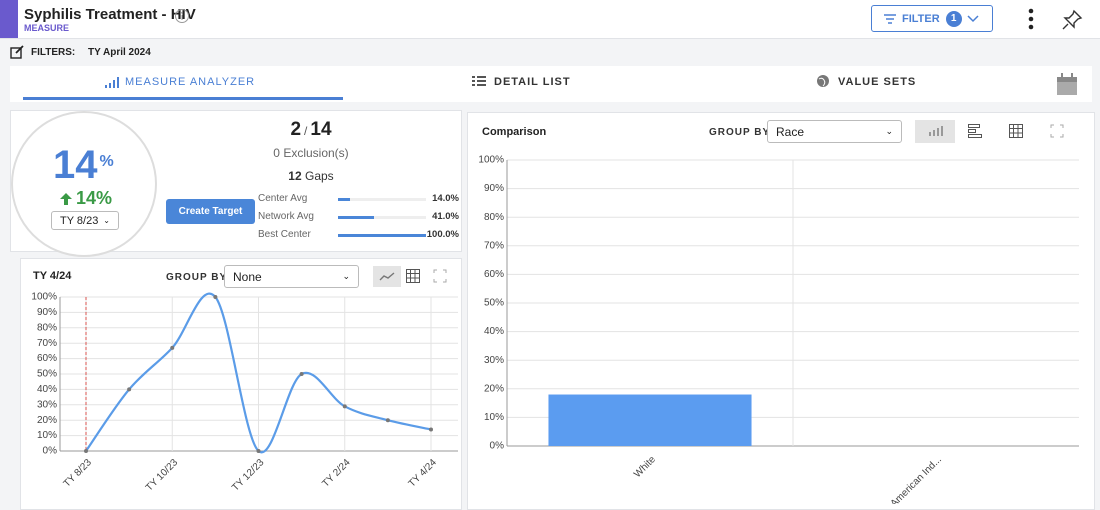 This screenshot has width=1100, height=510. Describe the element at coordinates (650, 420) in the screenshot. I see `bar` at that location.